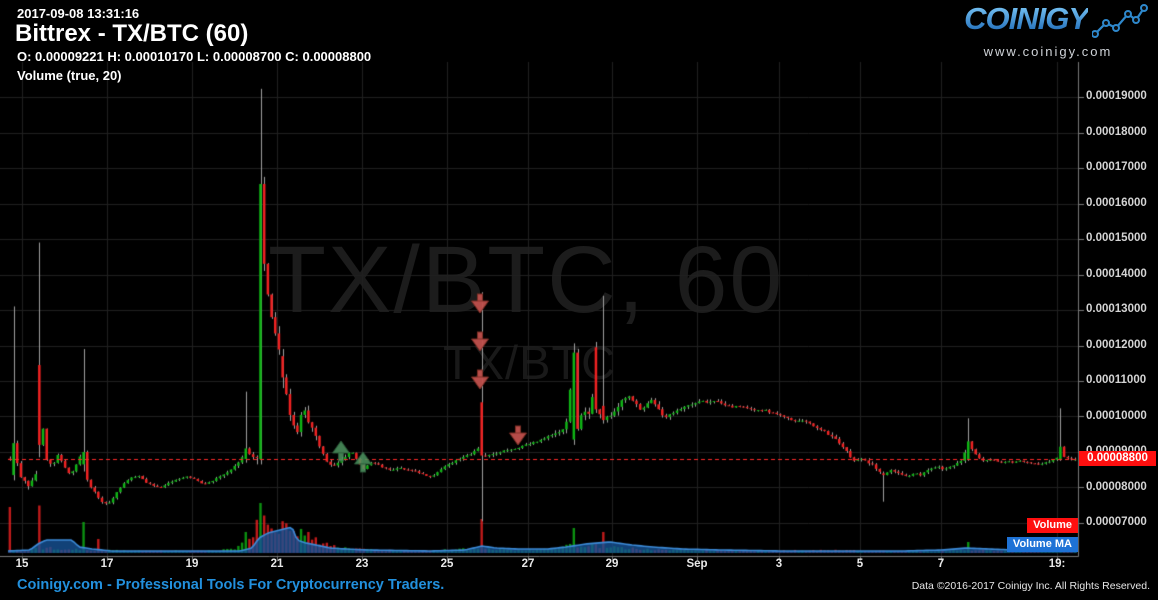 The image size is (1158, 600). Describe the element at coordinates (528, 564) in the screenshot. I see `time-axis-label: 27` at that location.